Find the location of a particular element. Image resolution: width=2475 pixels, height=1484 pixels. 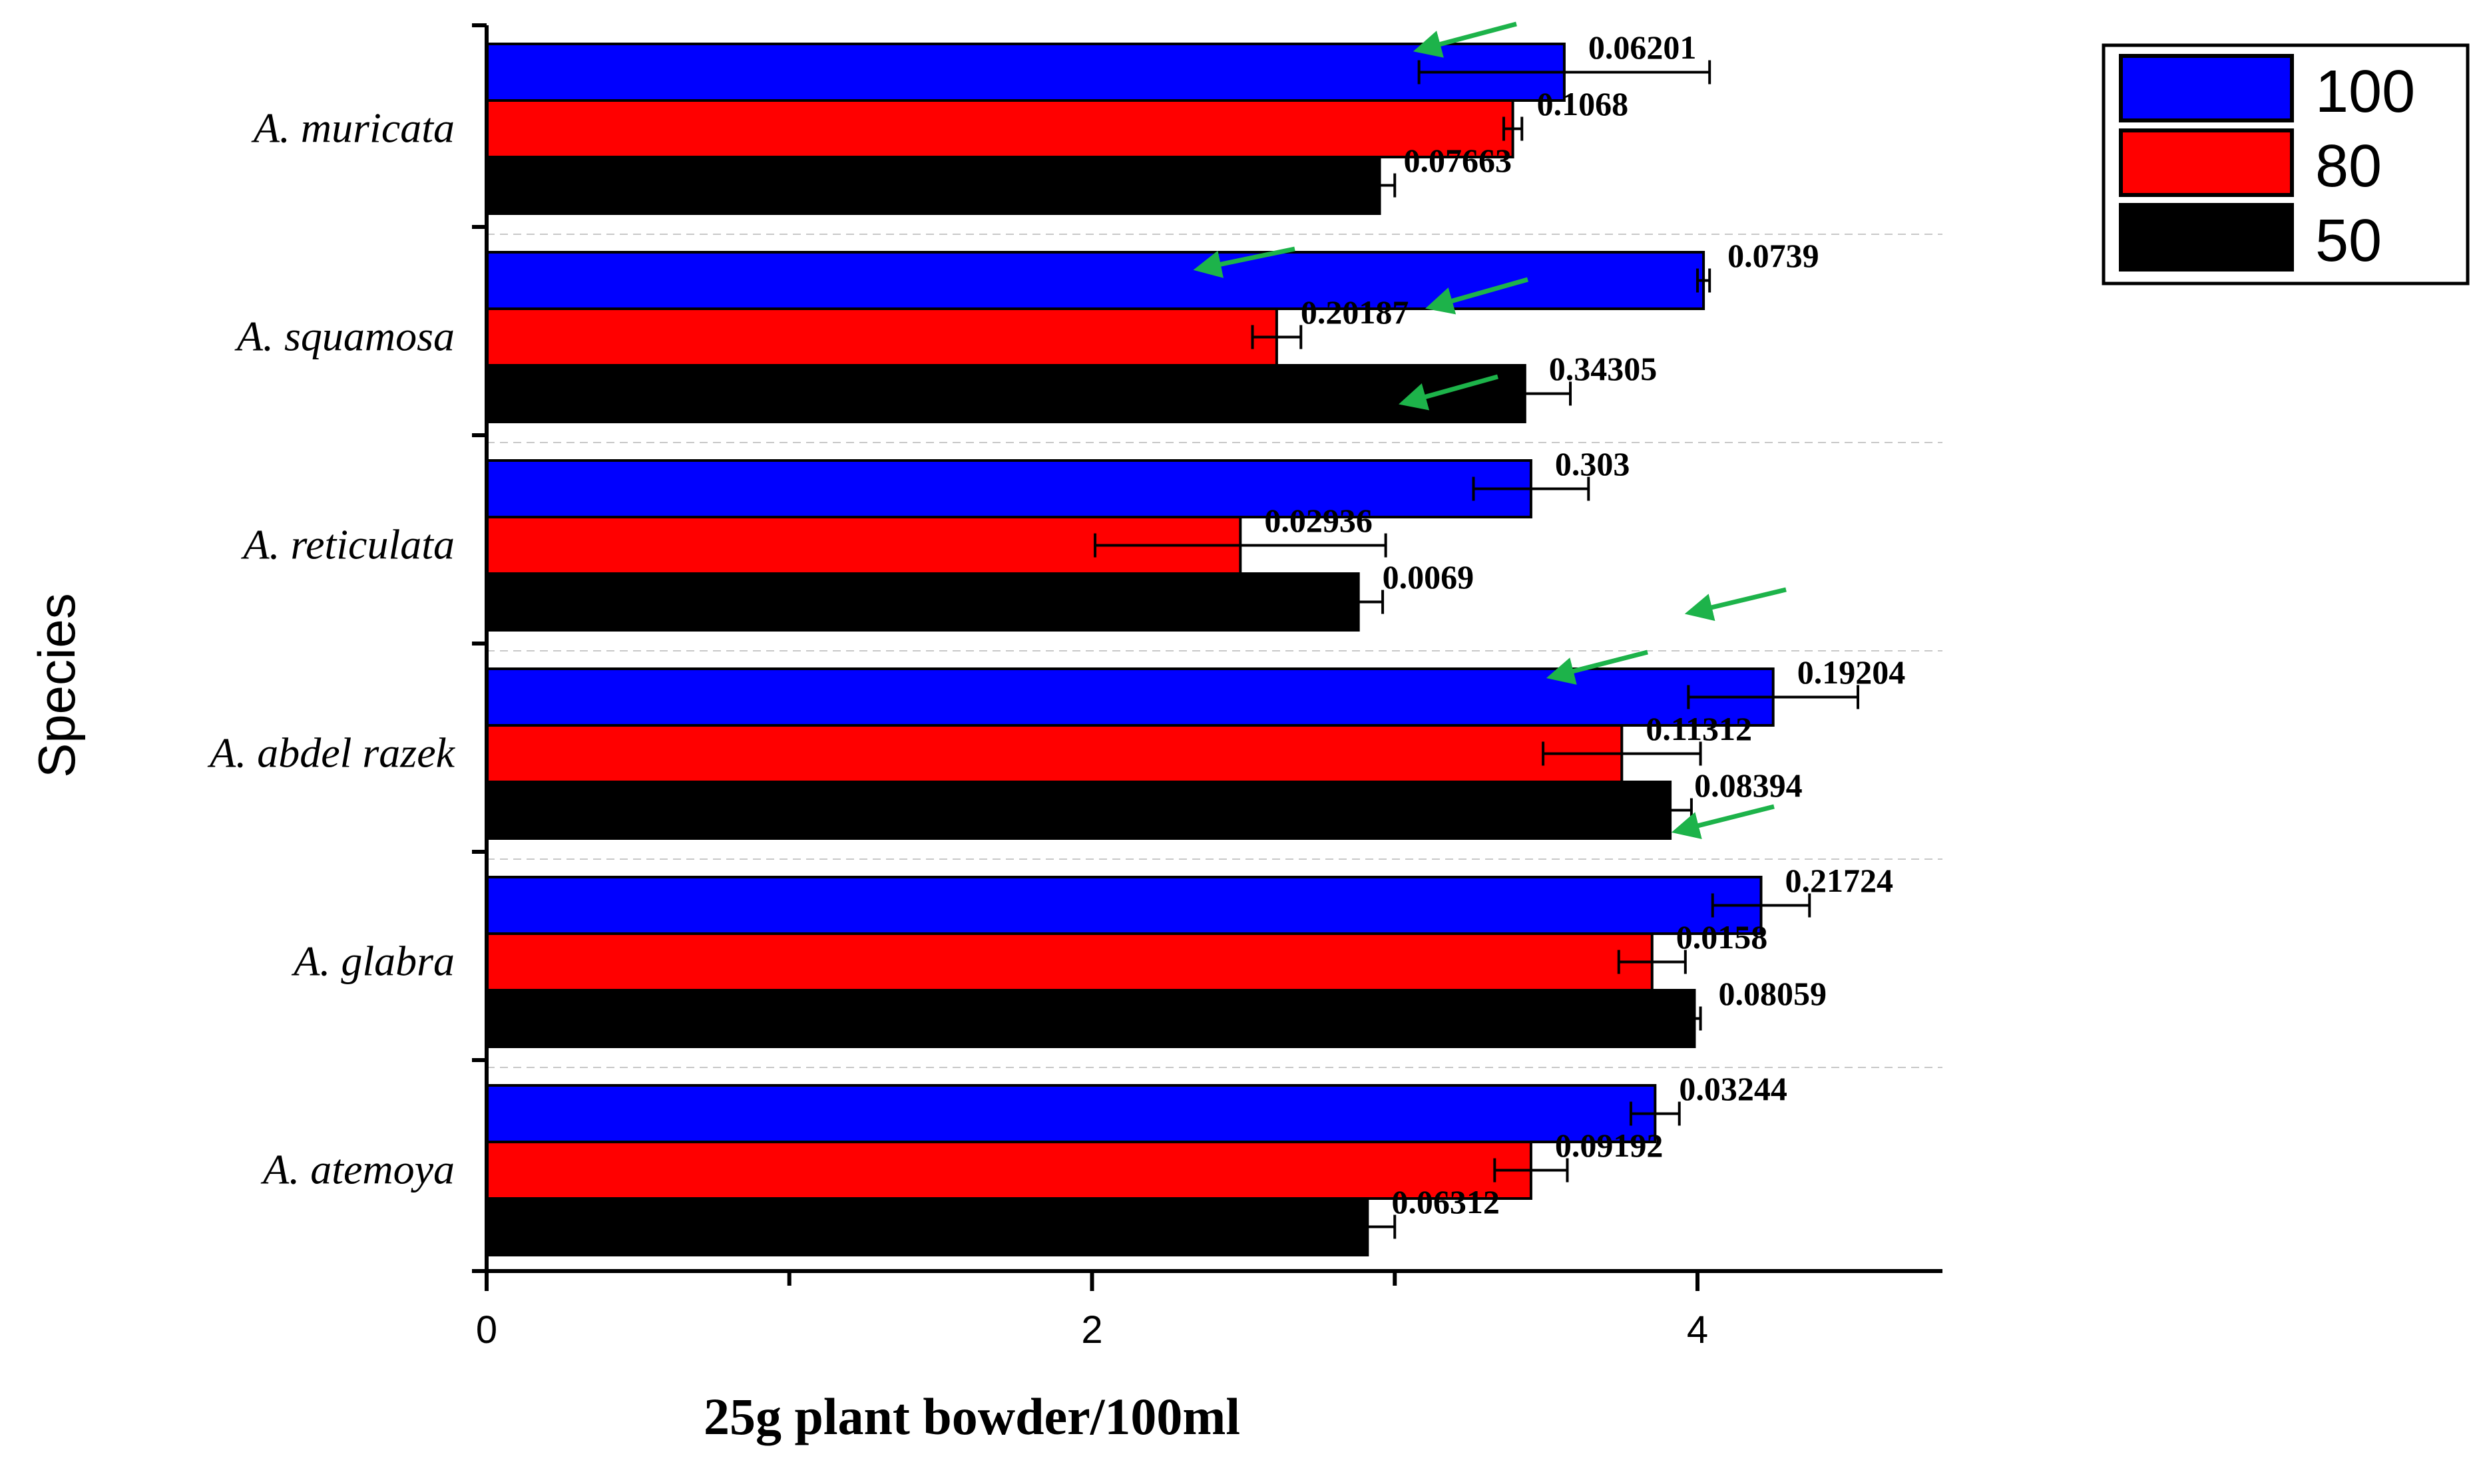

category-label-a-squamosa: A. squamosa is located at coordinates (344, 336).